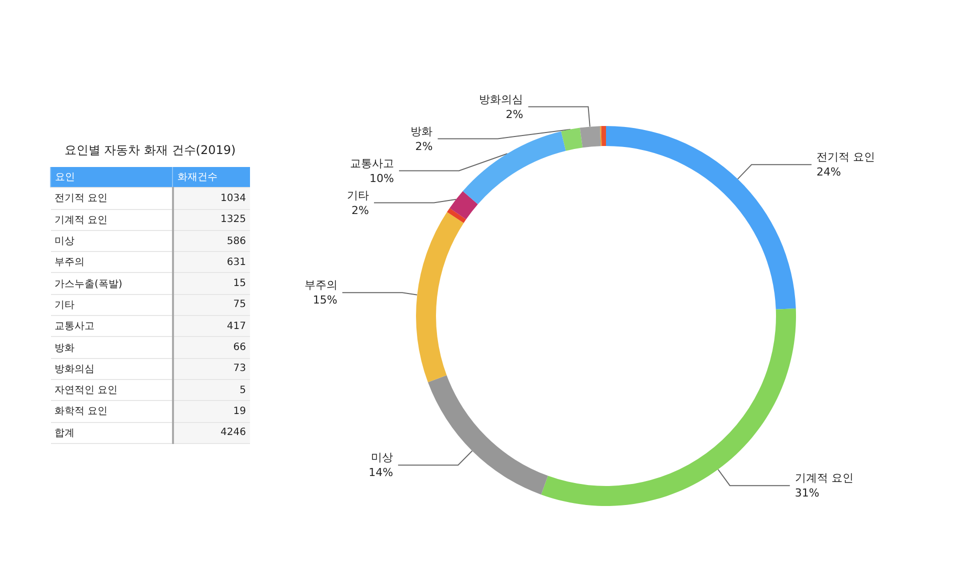 This screenshot has width=970, height=565. What do you see at coordinates (111, 433) in the screenshot?
I see `text: 합계` at bounding box center [111, 433].